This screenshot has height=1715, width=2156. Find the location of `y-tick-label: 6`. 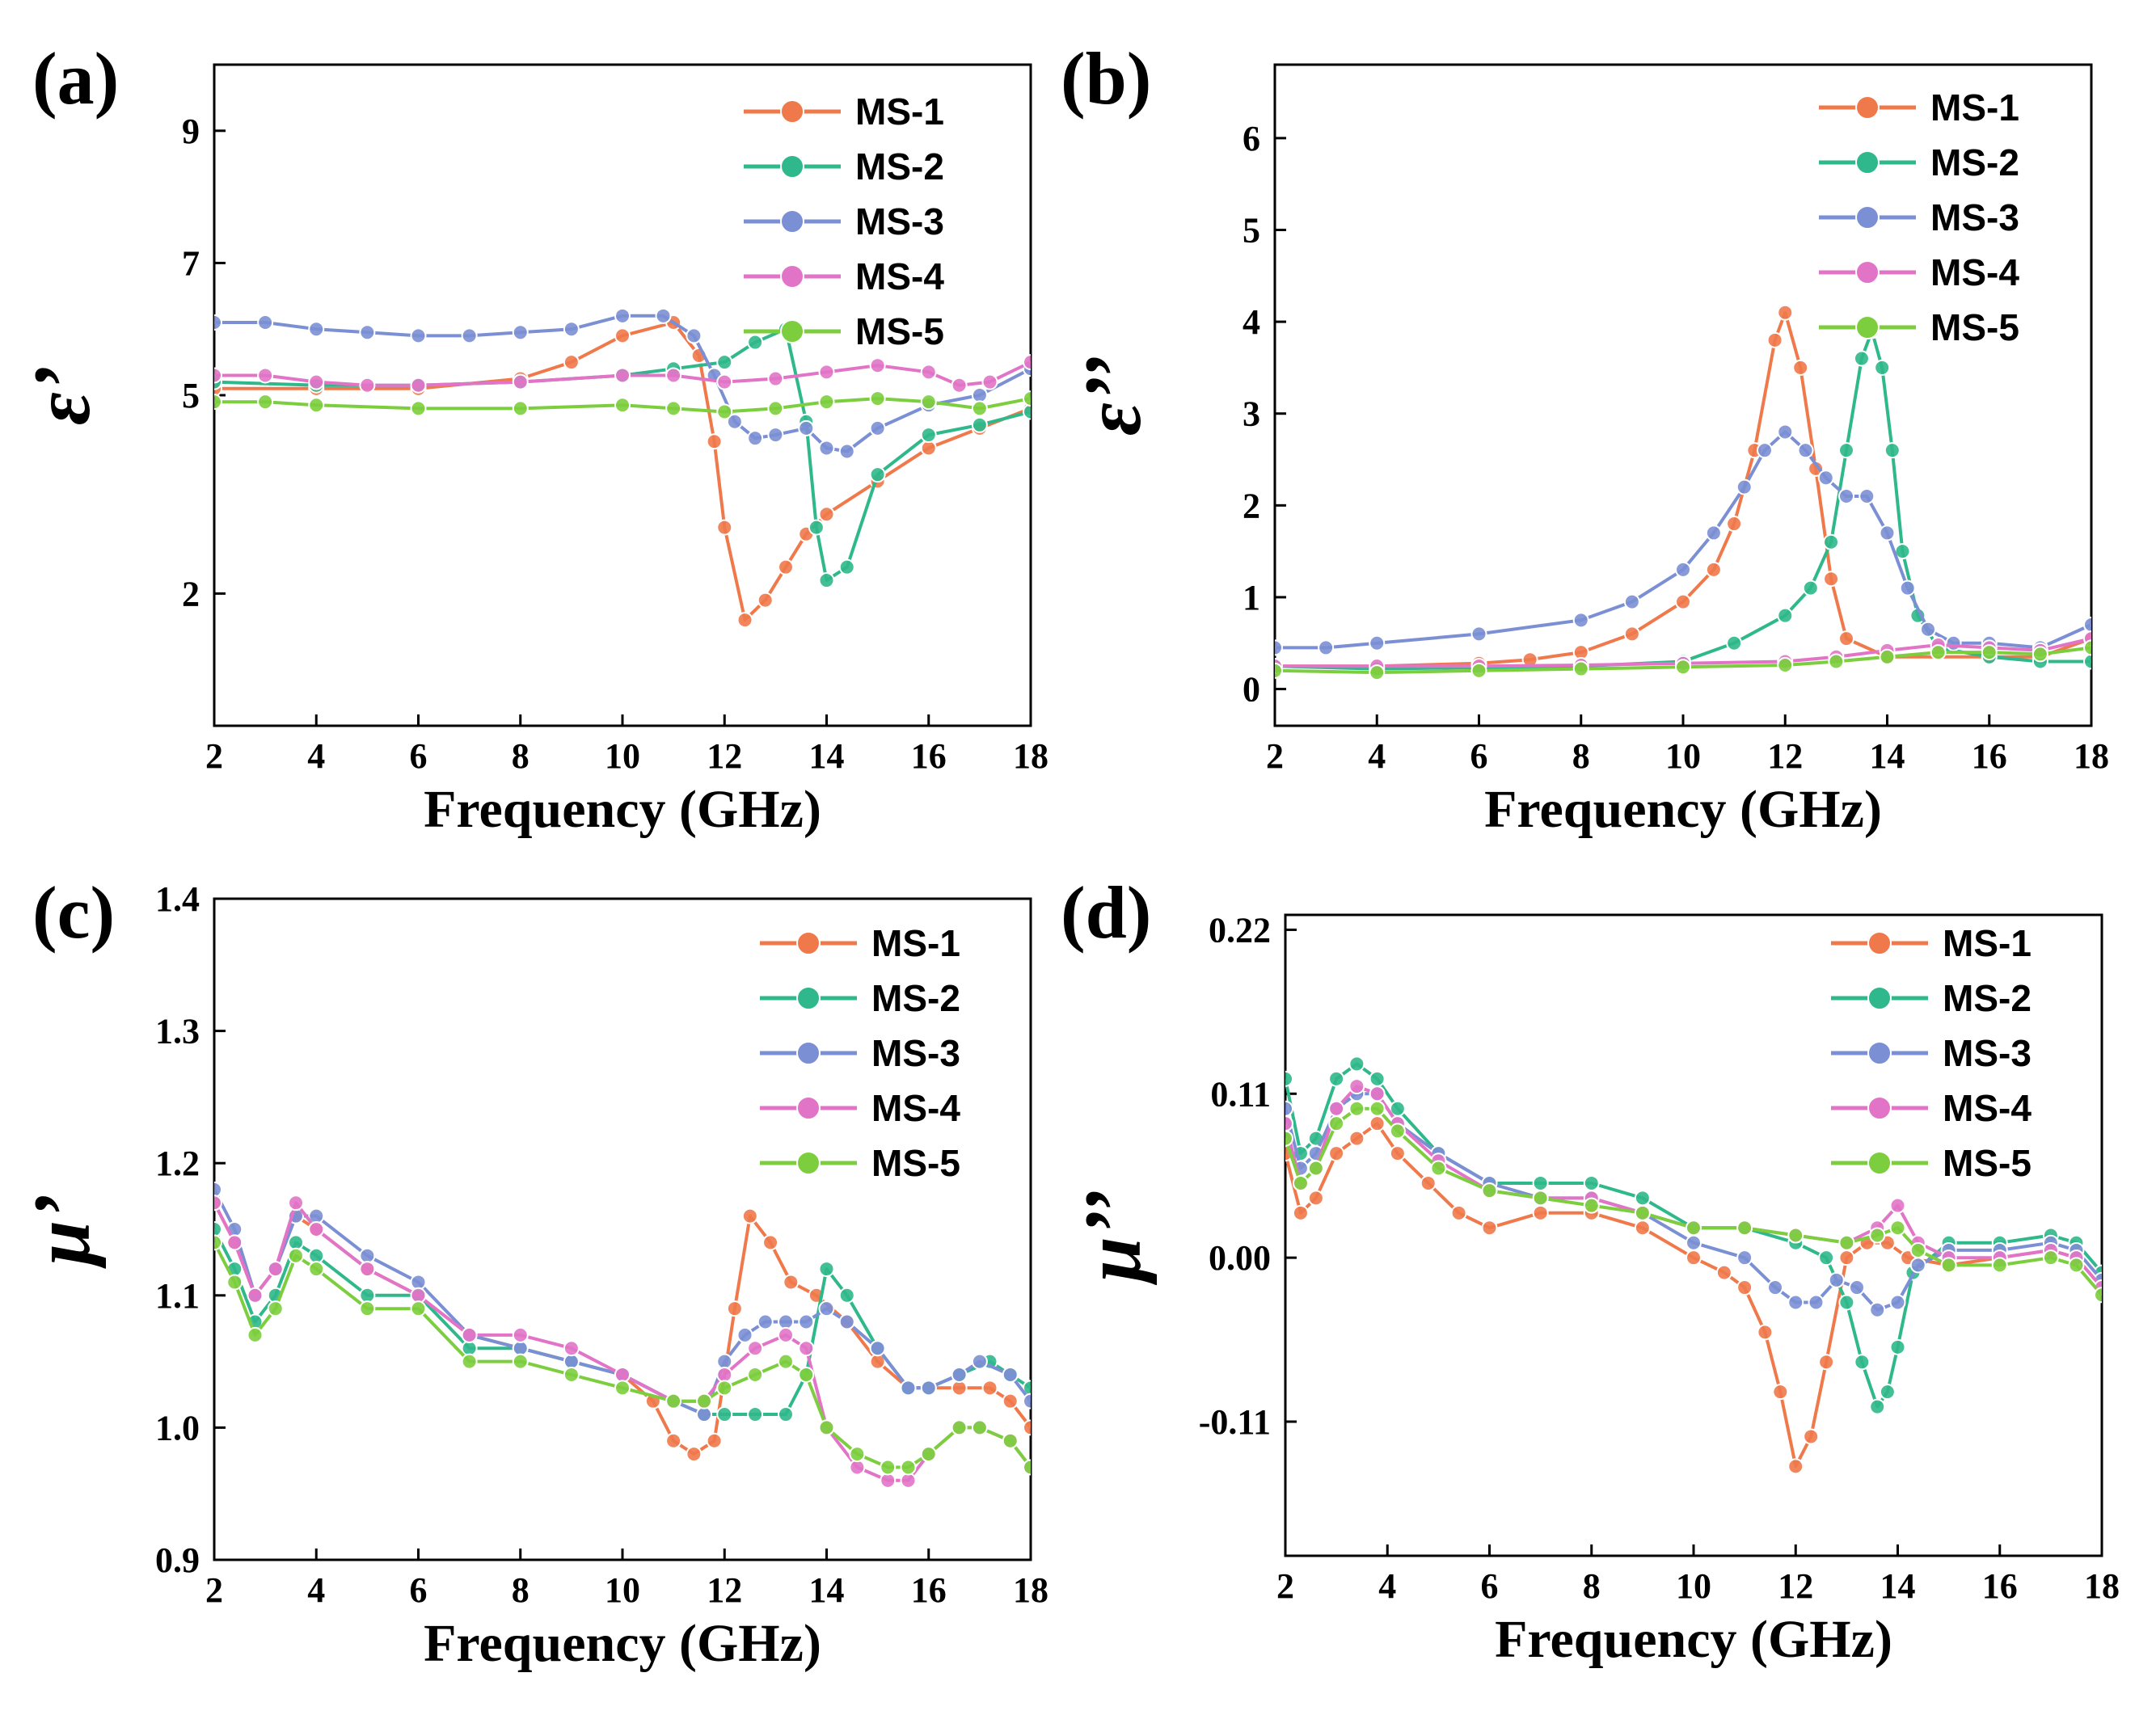

y-tick-label: 6 is located at coordinates (1252, 138).